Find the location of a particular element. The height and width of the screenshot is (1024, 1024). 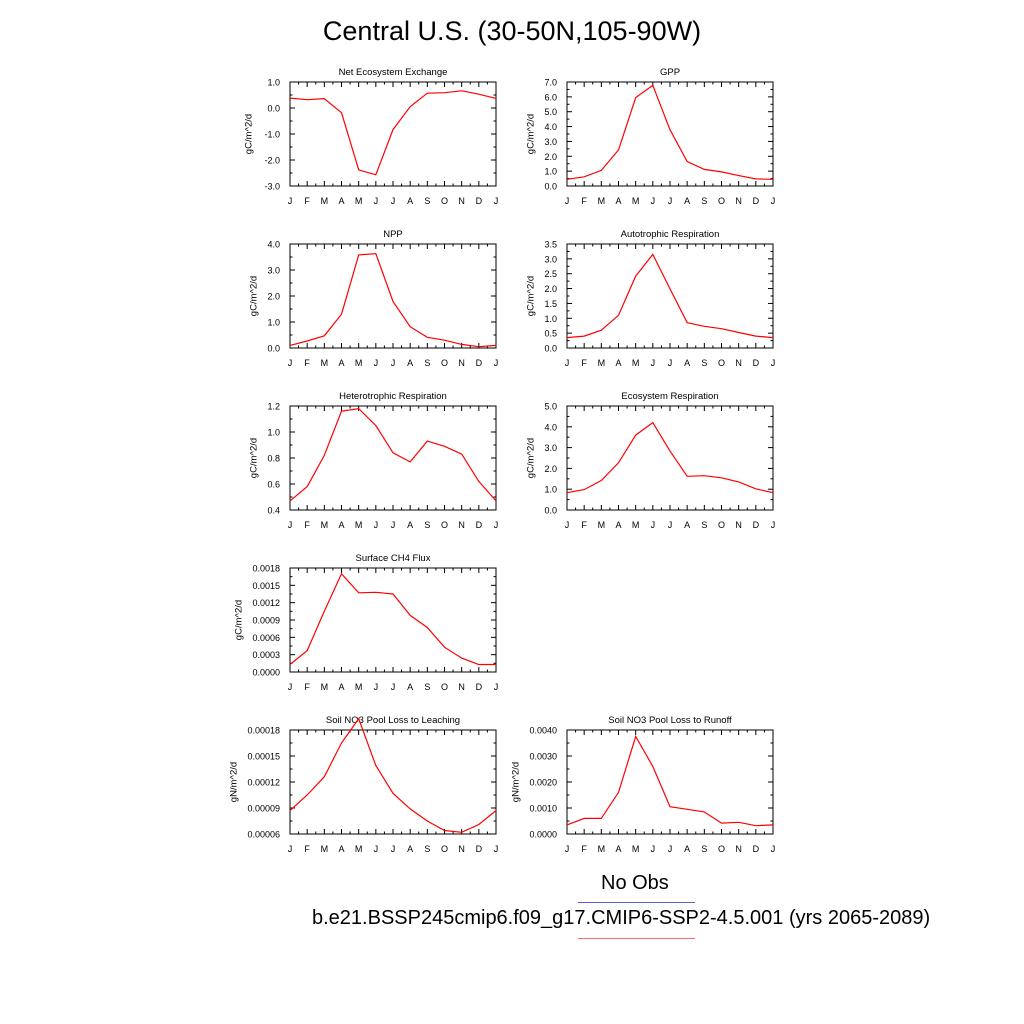

y-tick-label: 0.6 is located at coordinates (273, 485).